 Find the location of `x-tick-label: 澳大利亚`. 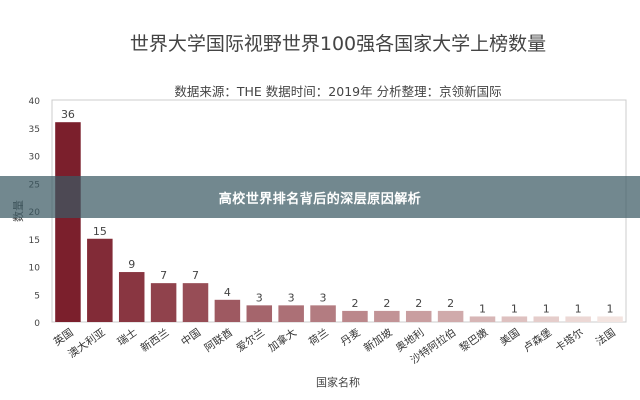

x-tick-label: 澳大利亚 is located at coordinates (87, 343).